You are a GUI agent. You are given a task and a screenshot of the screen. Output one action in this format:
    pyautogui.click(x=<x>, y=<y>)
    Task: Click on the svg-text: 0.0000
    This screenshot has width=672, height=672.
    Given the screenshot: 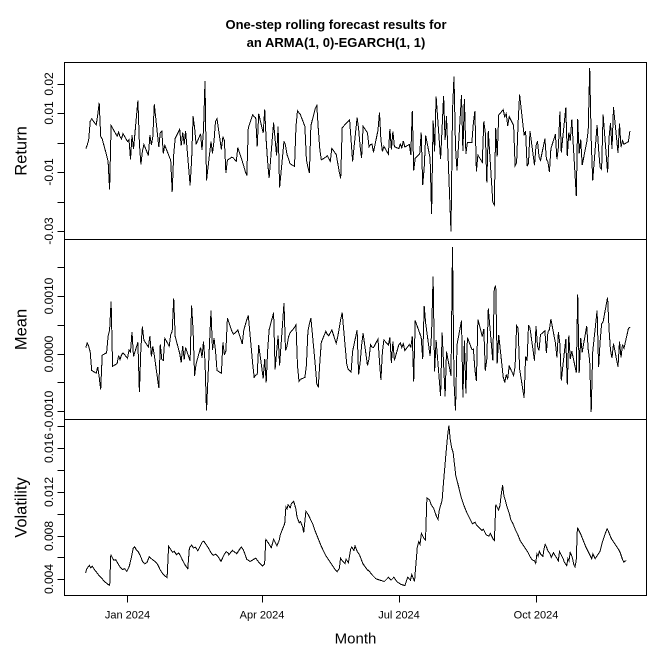 What is the action you would take?
    pyautogui.click(x=49, y=353)
    